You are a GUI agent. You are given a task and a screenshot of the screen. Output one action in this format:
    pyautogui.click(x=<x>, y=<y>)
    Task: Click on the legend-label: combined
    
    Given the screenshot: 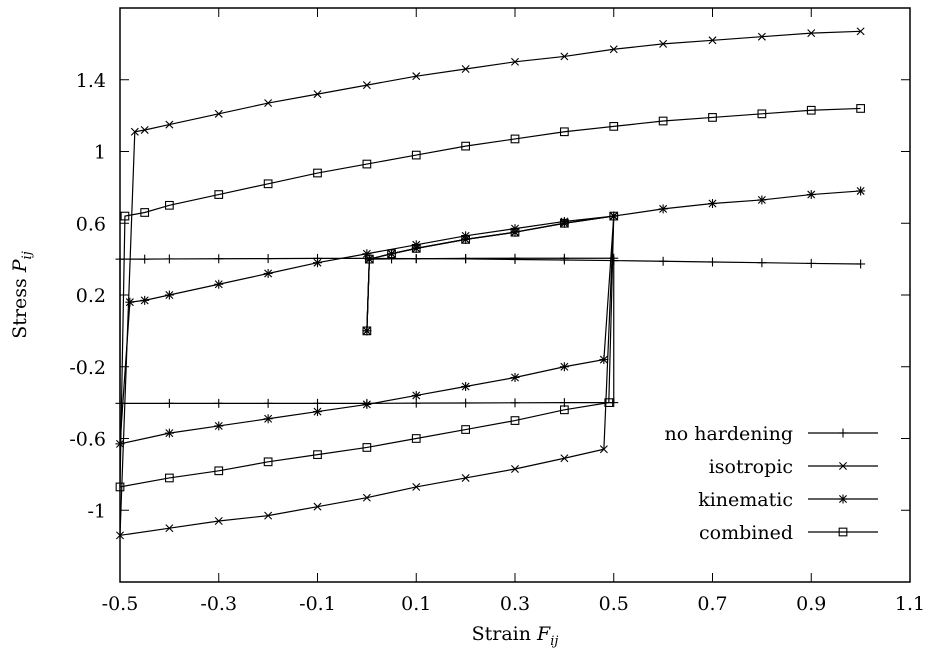 What is the action you would take?
    pyautogui.click(x=746, y=533)
    